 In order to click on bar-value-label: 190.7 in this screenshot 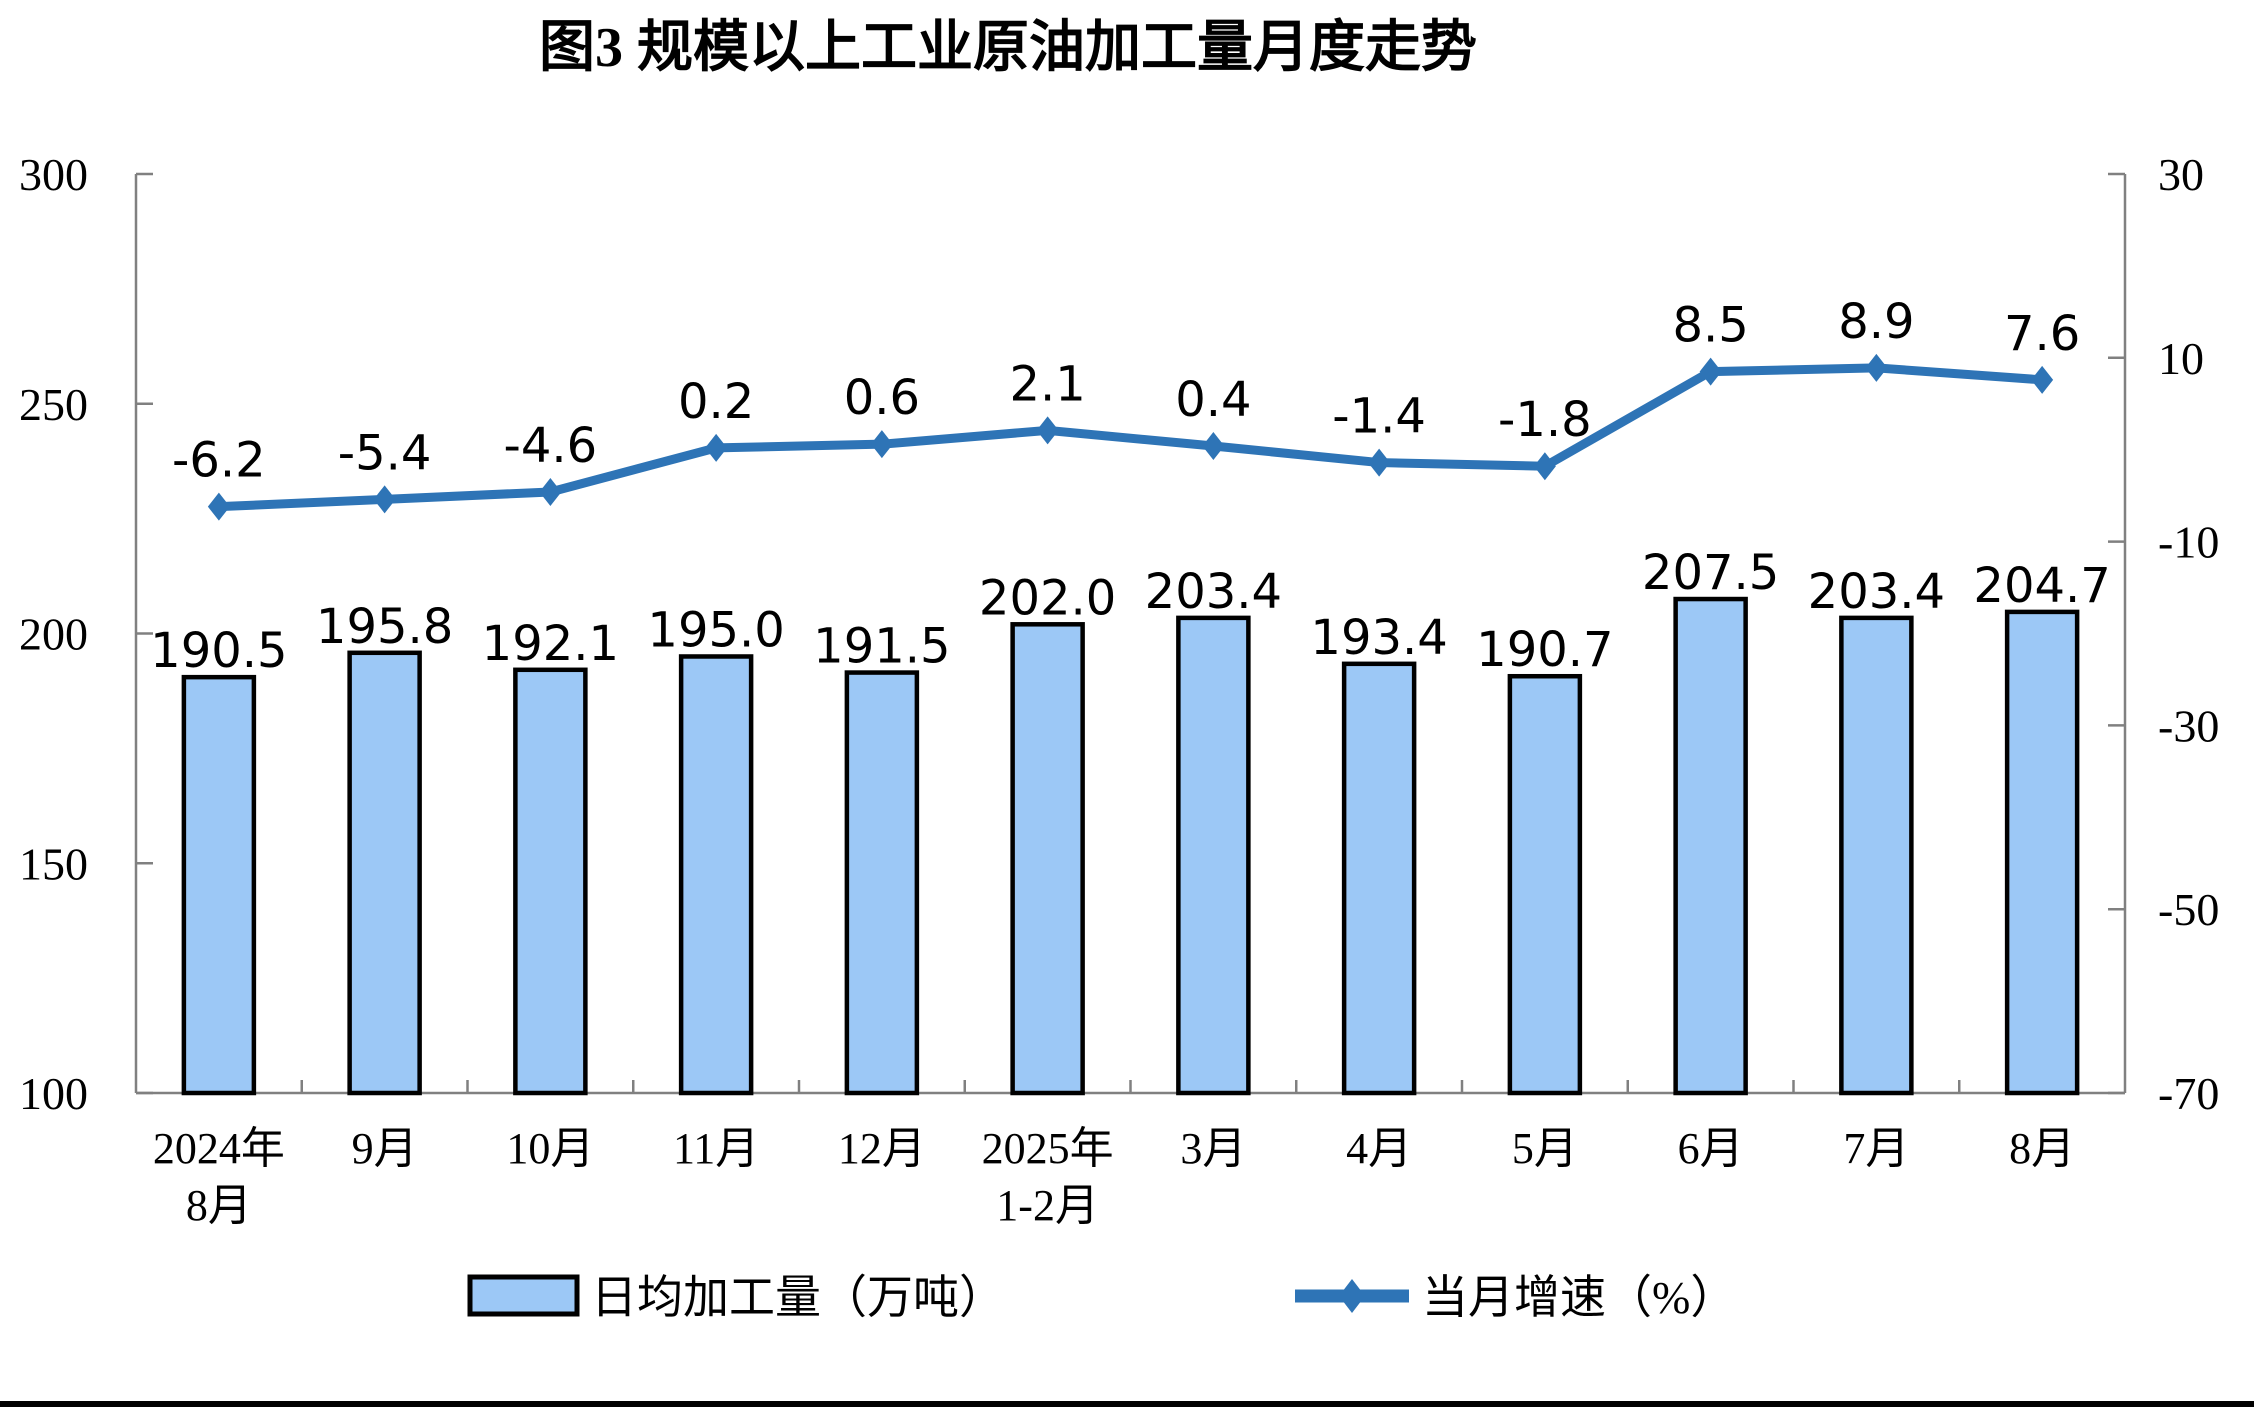, I will do `click(1544, 650)`.